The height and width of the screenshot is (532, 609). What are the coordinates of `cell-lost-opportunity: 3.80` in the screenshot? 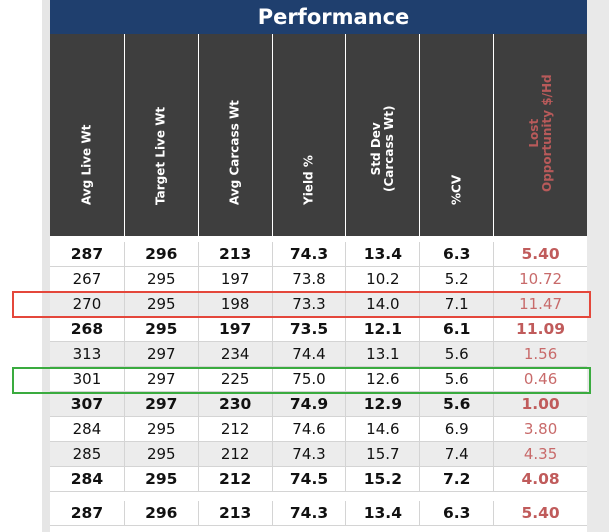 It's located at (540, 428).